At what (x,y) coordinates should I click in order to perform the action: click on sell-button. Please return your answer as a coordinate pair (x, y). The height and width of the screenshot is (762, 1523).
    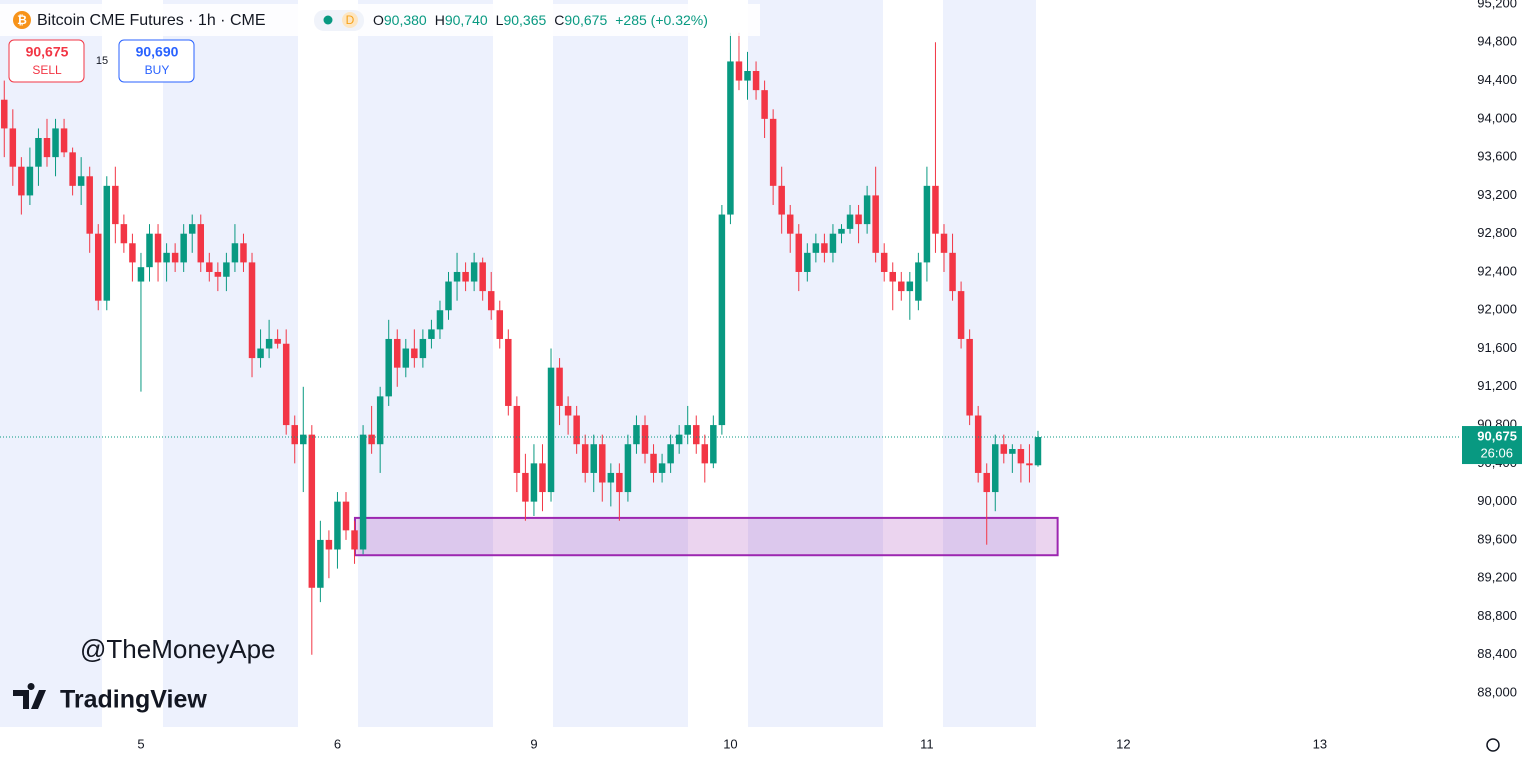
    Looking at the image, I should click on (46, 61).